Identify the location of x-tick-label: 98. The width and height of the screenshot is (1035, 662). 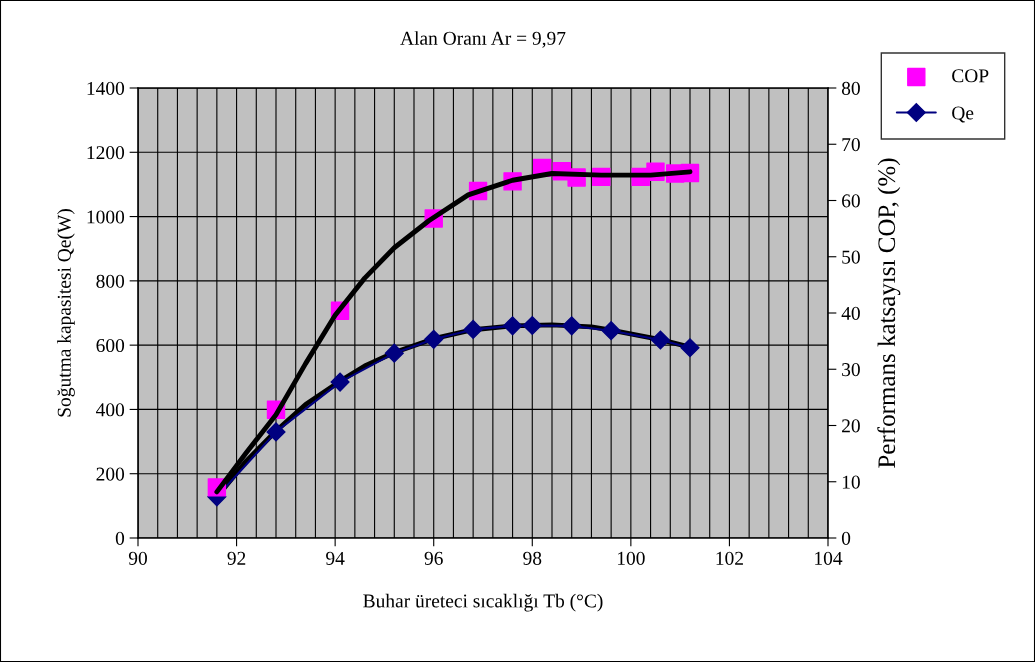
(532, 558).